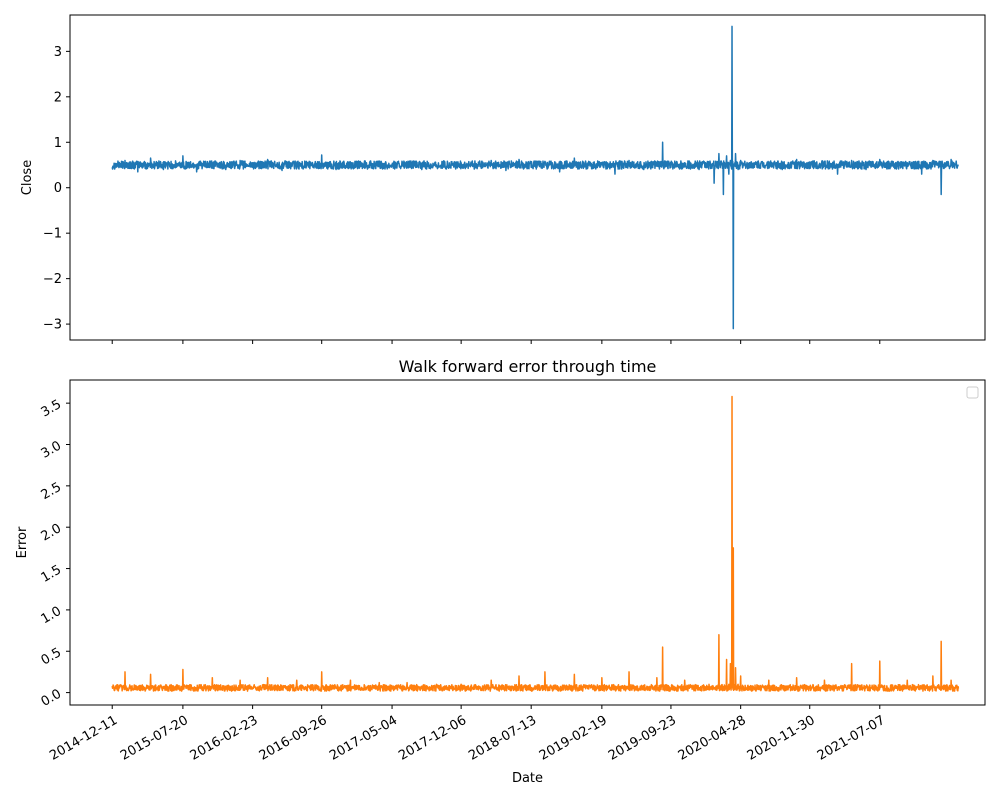 This screenshot has height=800, width=1000. I want to click on y-tick-label: −3, so click(52, 325).